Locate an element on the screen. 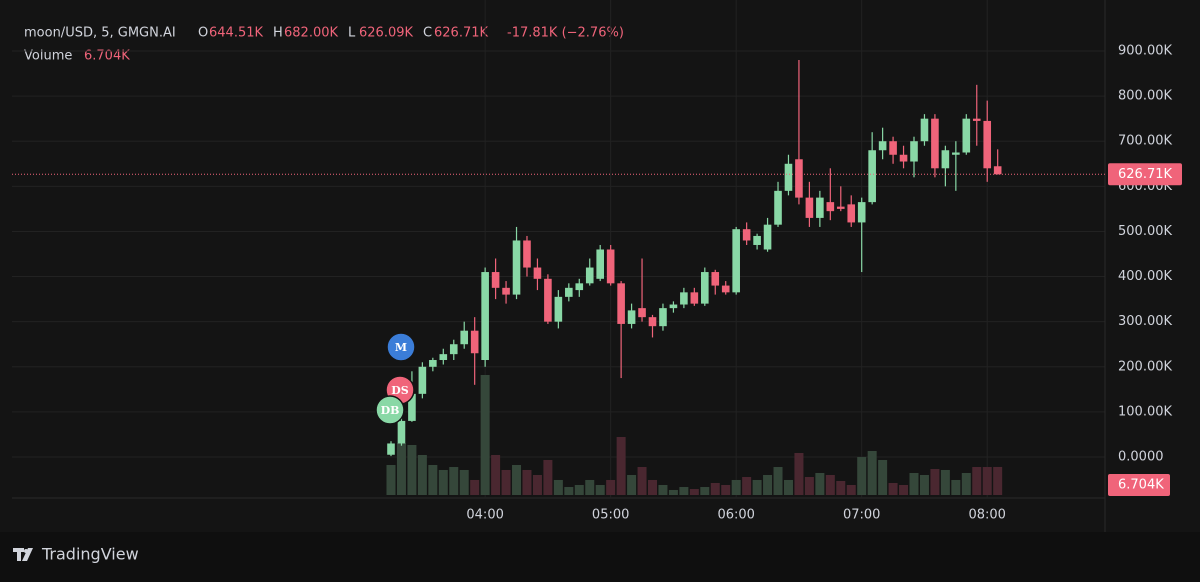  last-price-box is located at coordinates (1145, 174).